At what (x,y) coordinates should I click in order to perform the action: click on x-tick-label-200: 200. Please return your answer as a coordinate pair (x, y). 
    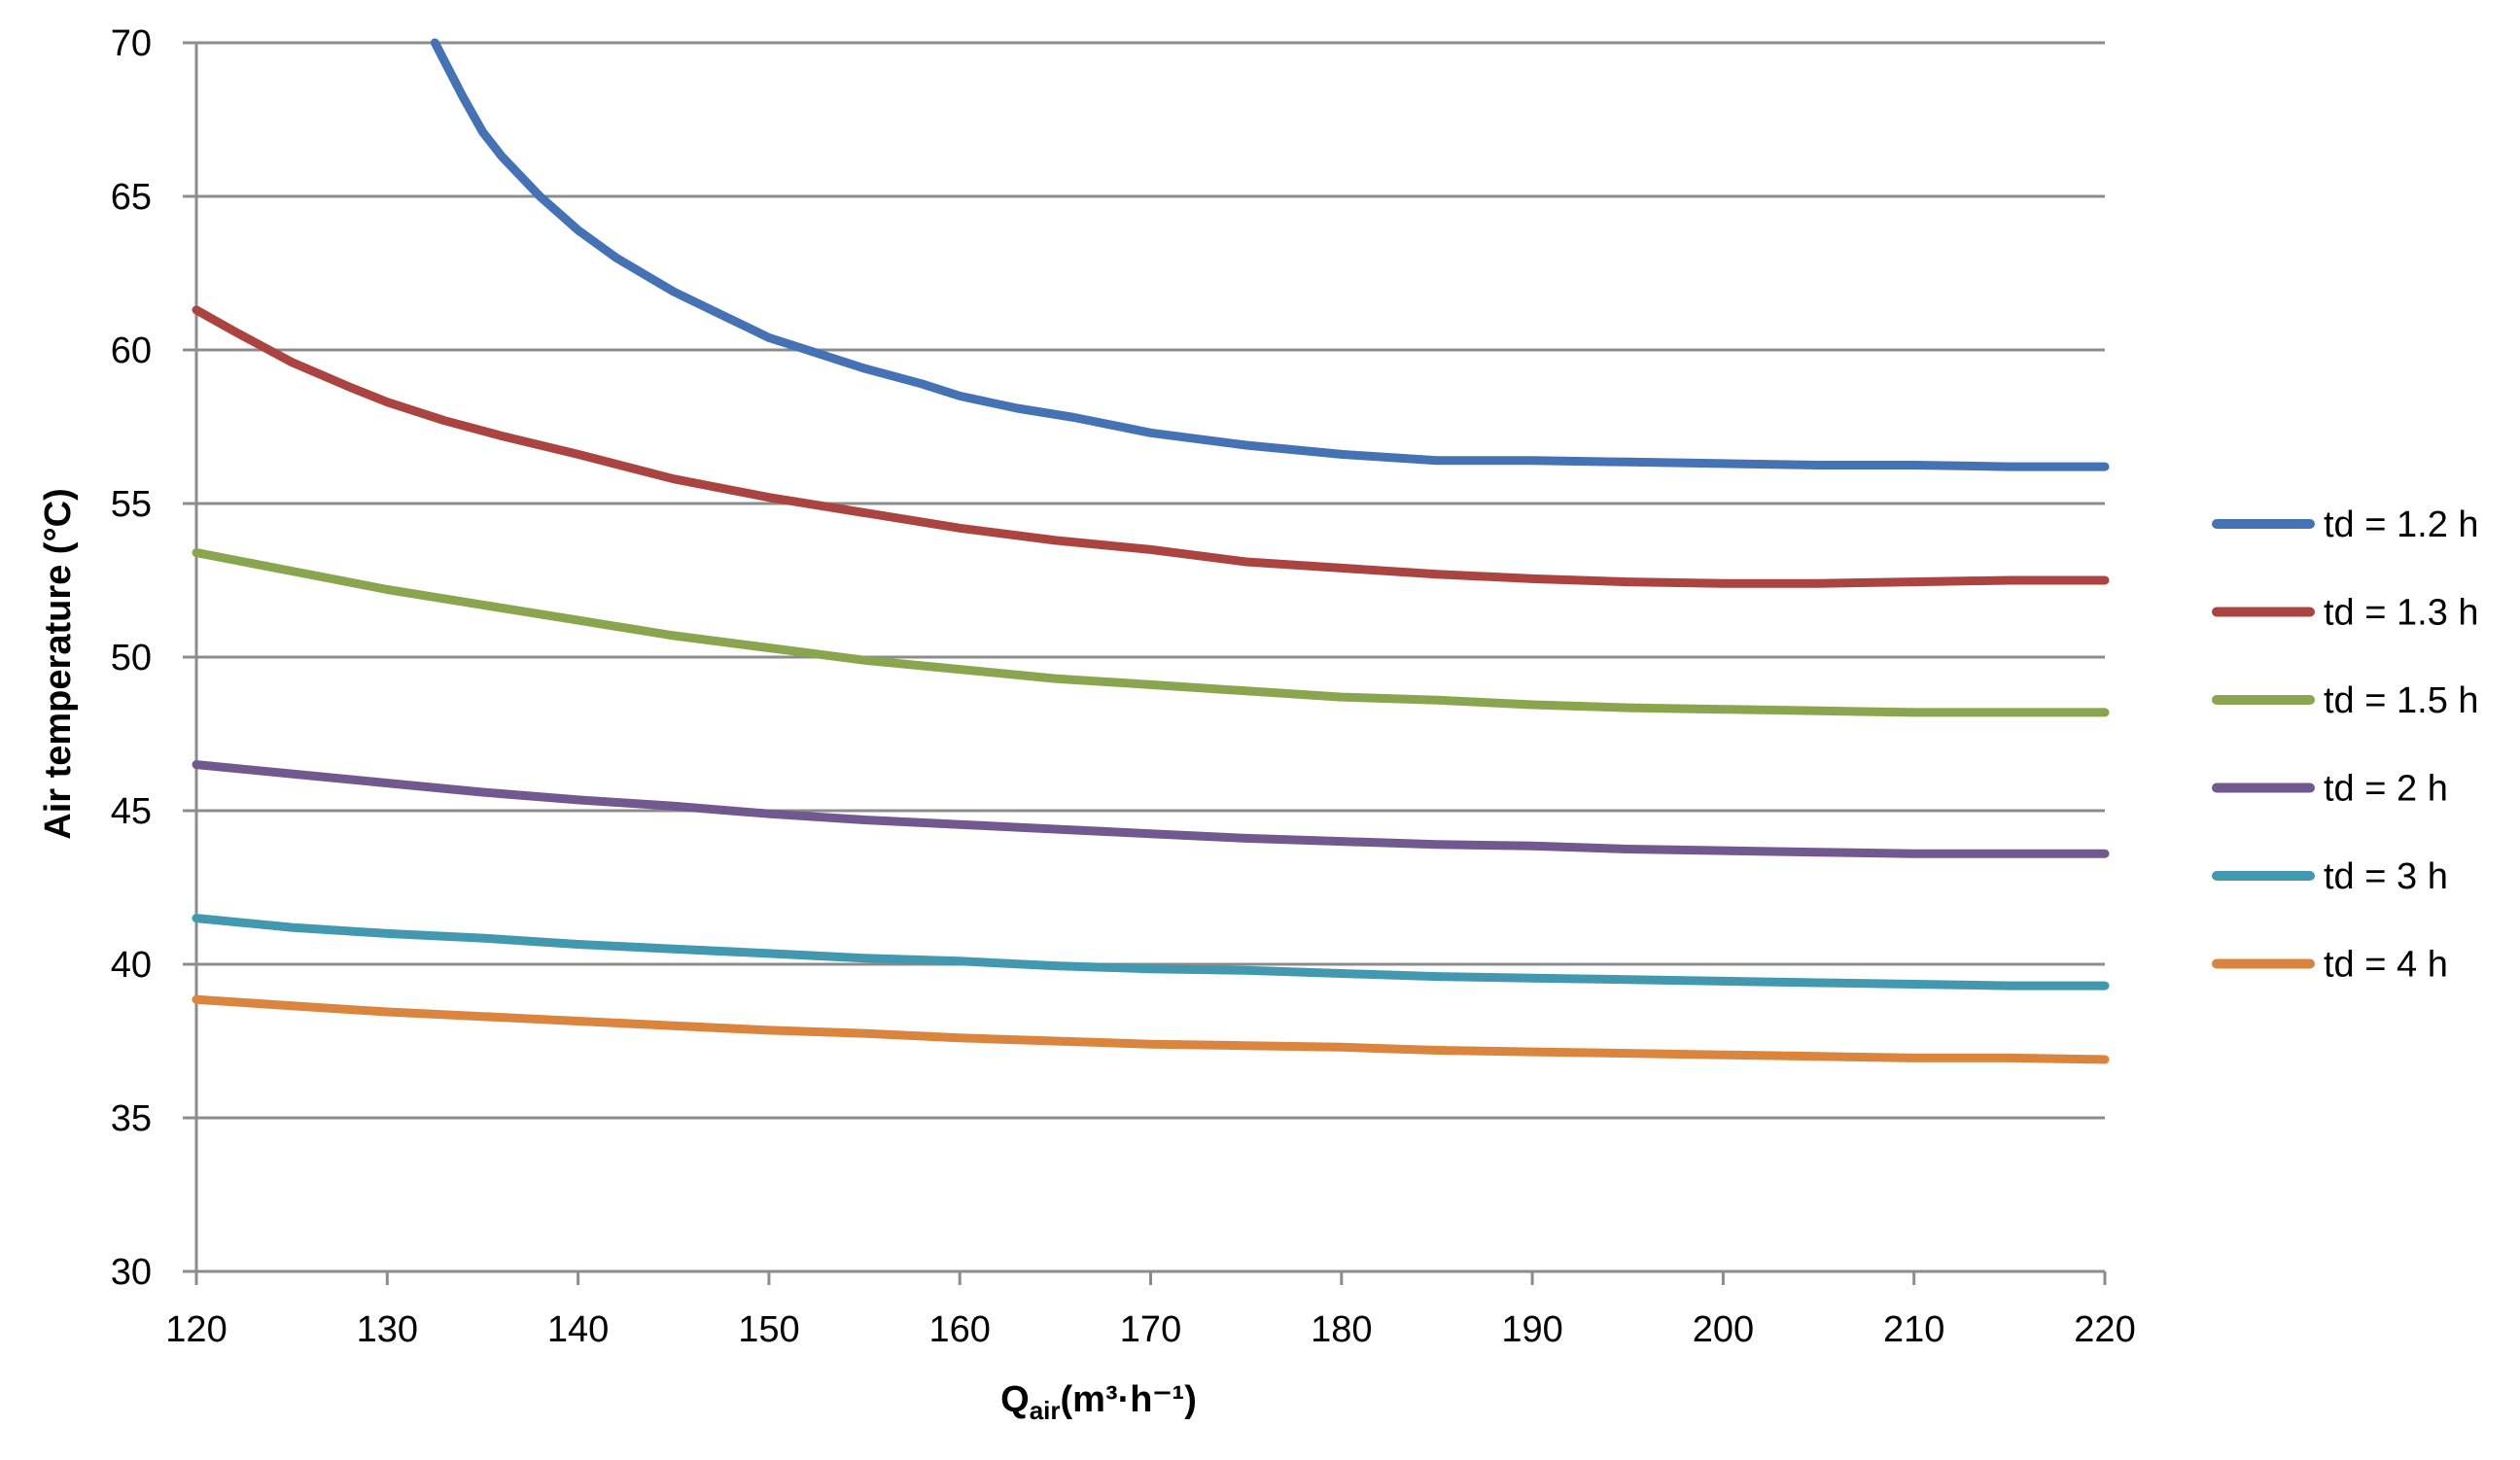
    Looking at the image, I should click on (1723, 1329).